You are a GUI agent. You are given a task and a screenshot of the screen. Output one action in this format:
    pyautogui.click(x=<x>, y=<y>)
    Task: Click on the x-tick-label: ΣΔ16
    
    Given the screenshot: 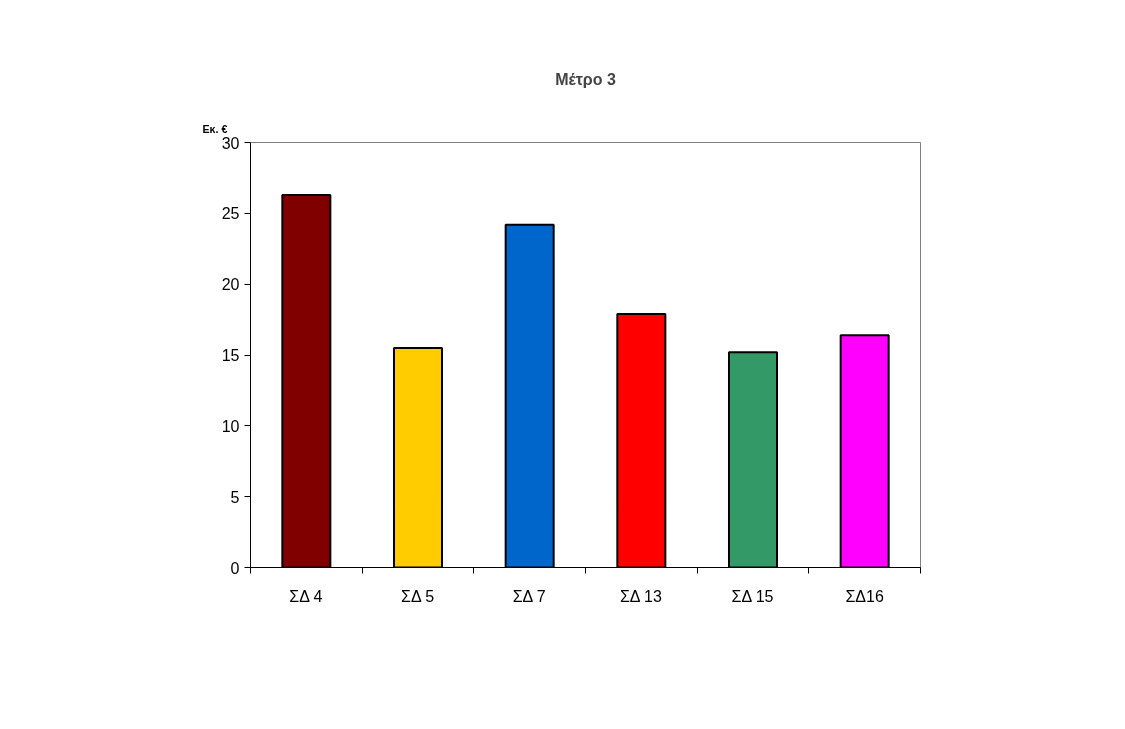 What is the action you would take?
    pyautogui.click(x=864, y=596)
    